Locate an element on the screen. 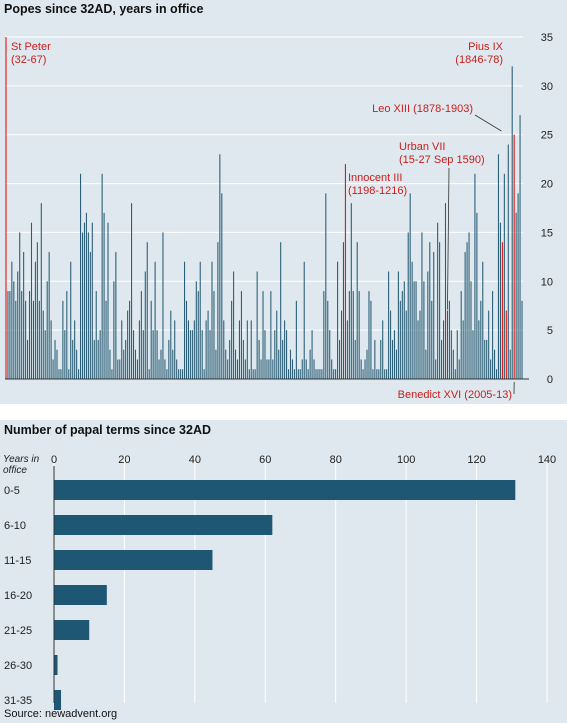  category-label: 21-25 is located at coordinates (18, 631).